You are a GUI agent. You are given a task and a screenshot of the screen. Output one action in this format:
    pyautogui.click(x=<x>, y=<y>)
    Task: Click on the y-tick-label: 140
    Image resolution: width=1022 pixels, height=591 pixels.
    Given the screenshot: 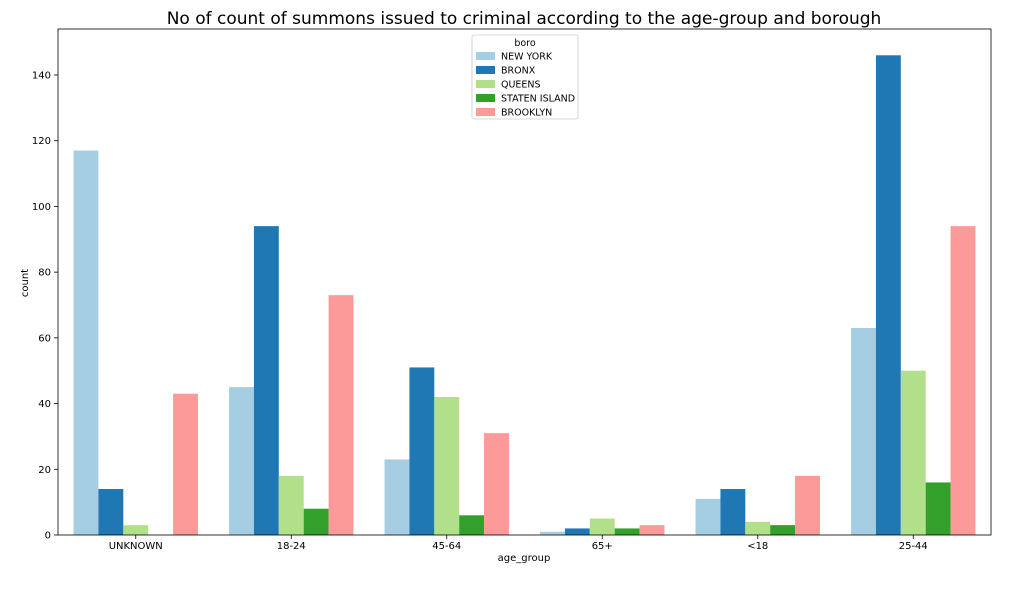 What is the action you would take?
    pyautogui.click(x=41, y=76)
    